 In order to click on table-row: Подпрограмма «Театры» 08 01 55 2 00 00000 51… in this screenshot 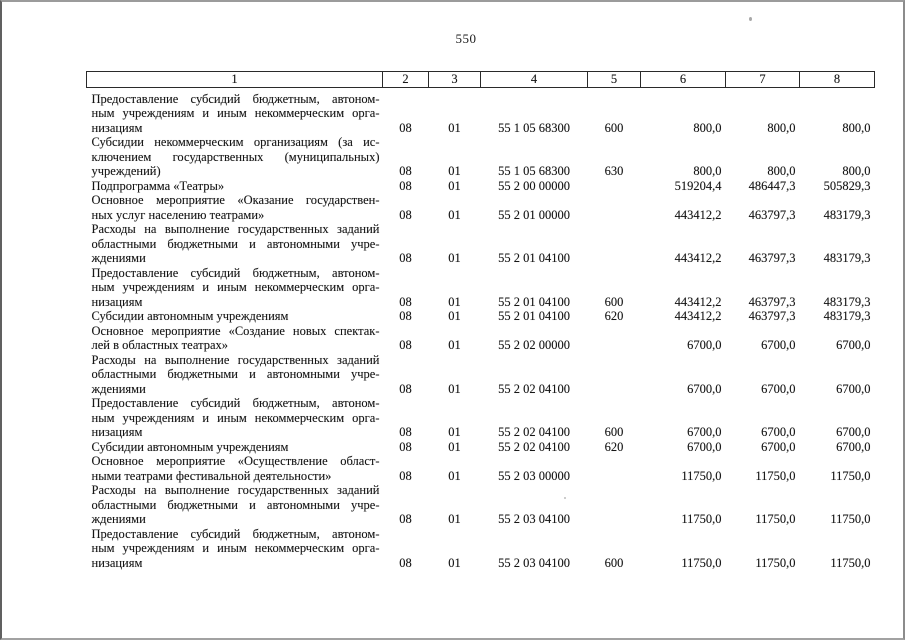, I will do `click(481, 186)`.